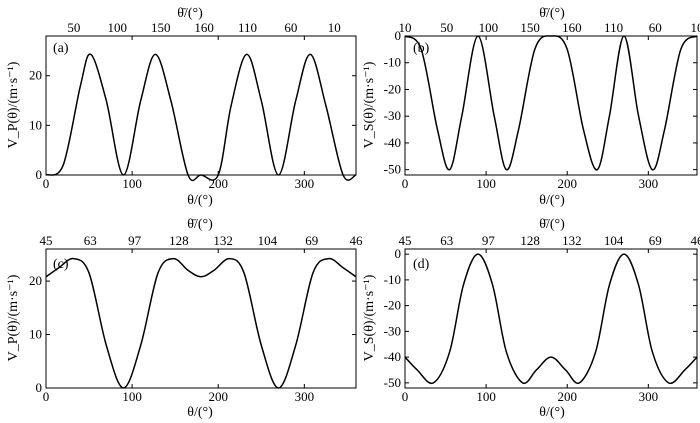 The height and width of the screenshot is (423, 700). What do you see at coordinates (567, 183) in the screenshot?
I see `x-tick-label-b: 200` at bounding box center [567, 183].